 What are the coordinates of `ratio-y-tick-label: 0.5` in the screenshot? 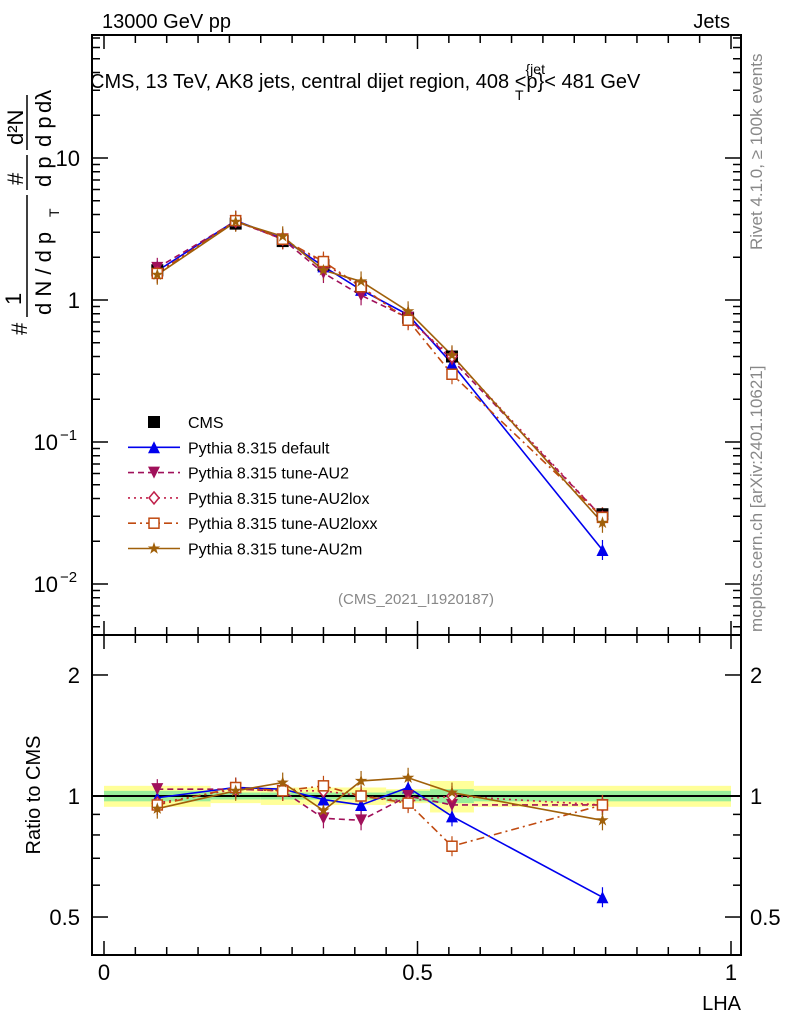 It's located at (64, 917).